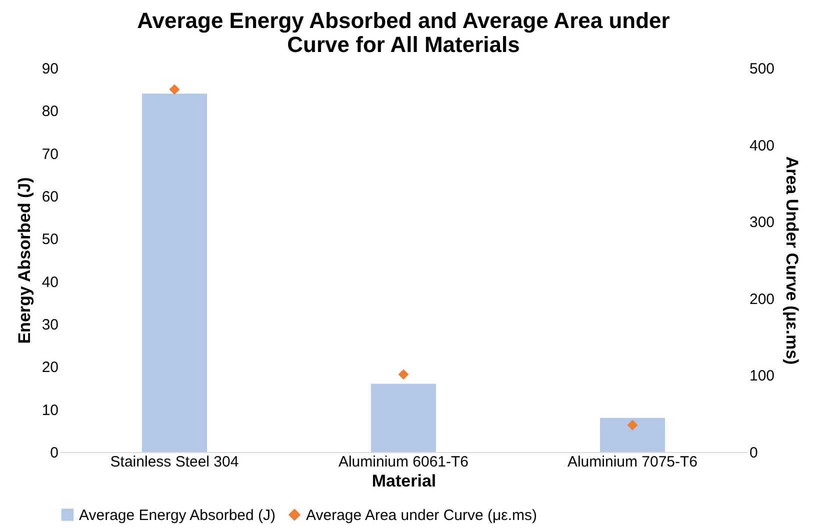 Image resolution: width=816 pixels, height=531 pixels. Describe the element at coordinates (404, 481) in the screenshot. I see `x-axis-title: Material` at that location.